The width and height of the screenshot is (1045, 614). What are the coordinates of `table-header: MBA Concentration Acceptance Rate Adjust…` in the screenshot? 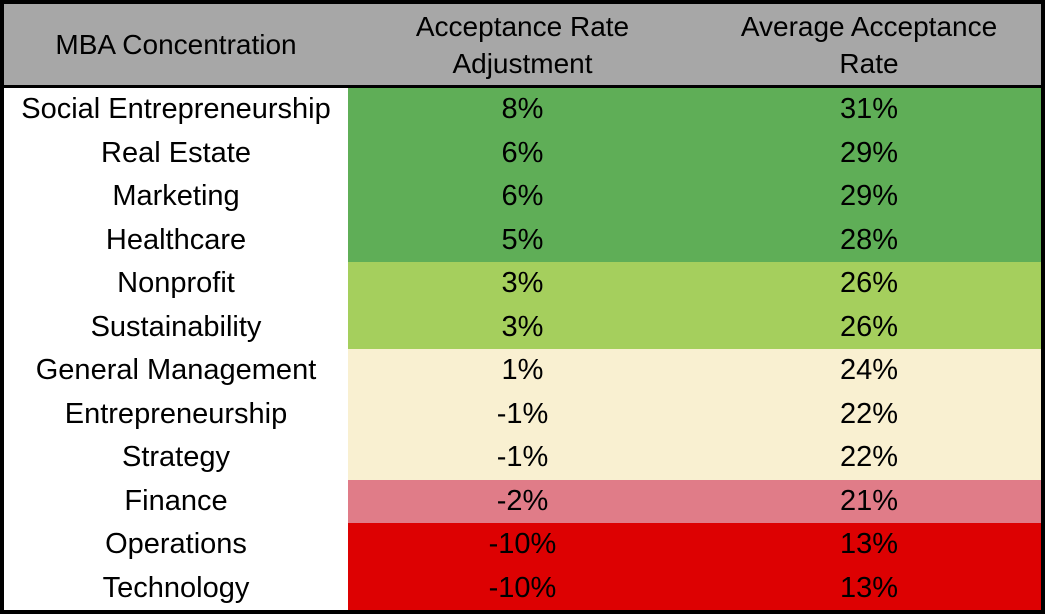 It's located at (522, 46).